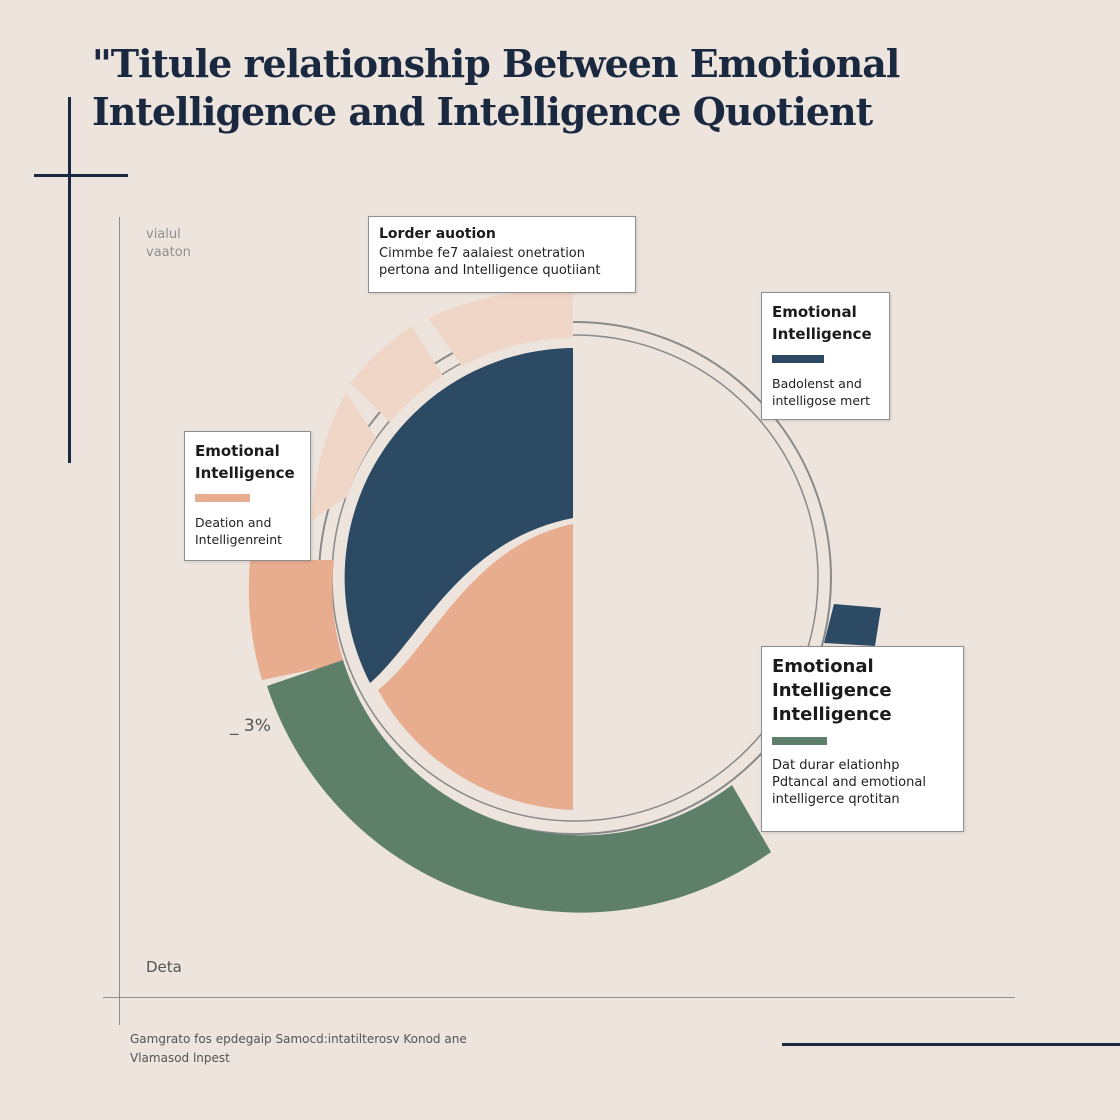 This screenshot has width=1120, height=1120. I want to click on y-axis-caption-line-1: vialul, so click(163, 234).